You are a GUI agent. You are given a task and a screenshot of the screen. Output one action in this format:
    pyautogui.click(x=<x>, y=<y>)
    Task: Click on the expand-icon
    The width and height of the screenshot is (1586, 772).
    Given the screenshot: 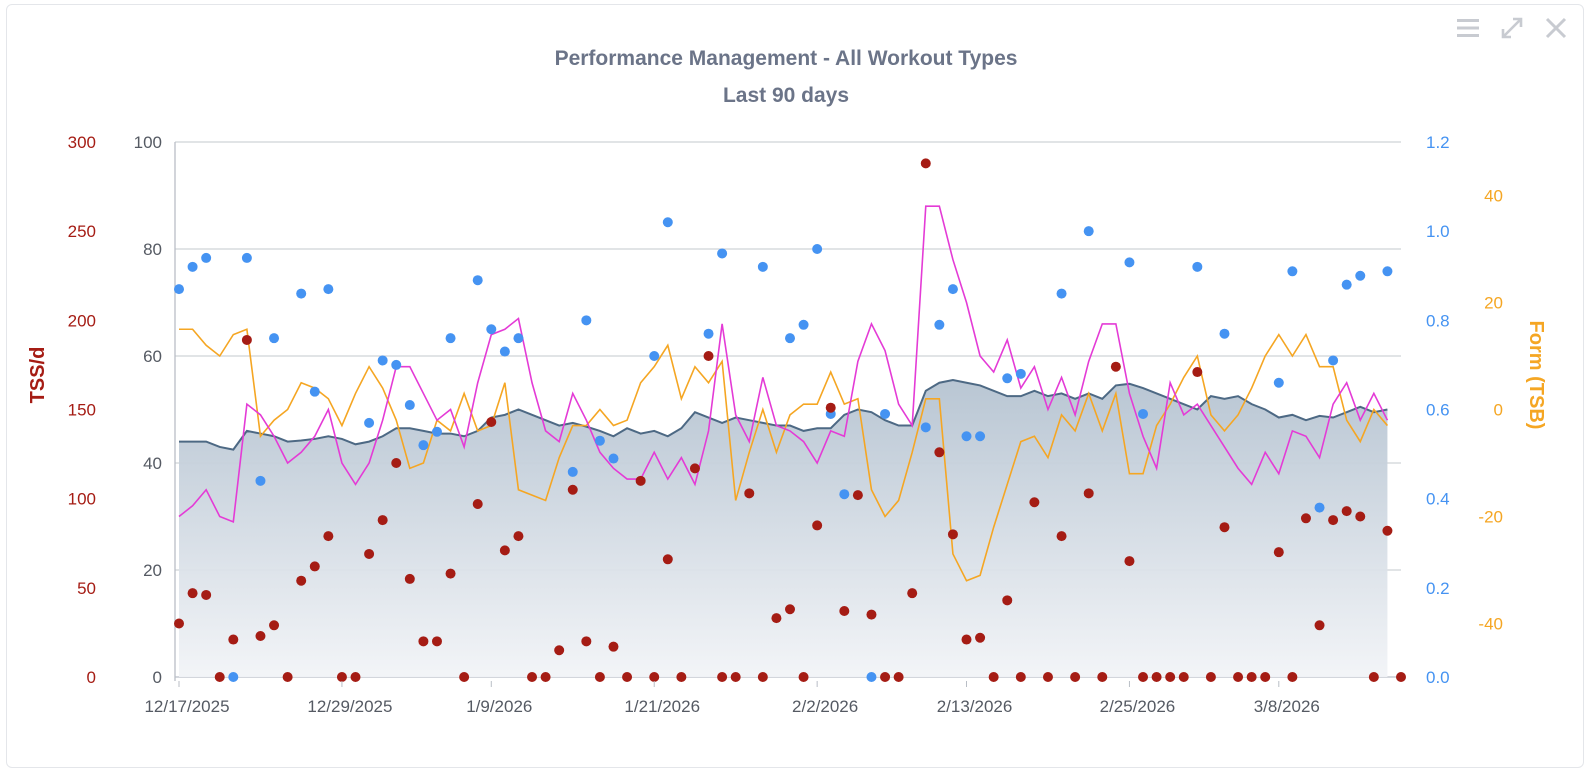 What is the action you would take?
    pyautogui.click(x=1512, y=28)
    